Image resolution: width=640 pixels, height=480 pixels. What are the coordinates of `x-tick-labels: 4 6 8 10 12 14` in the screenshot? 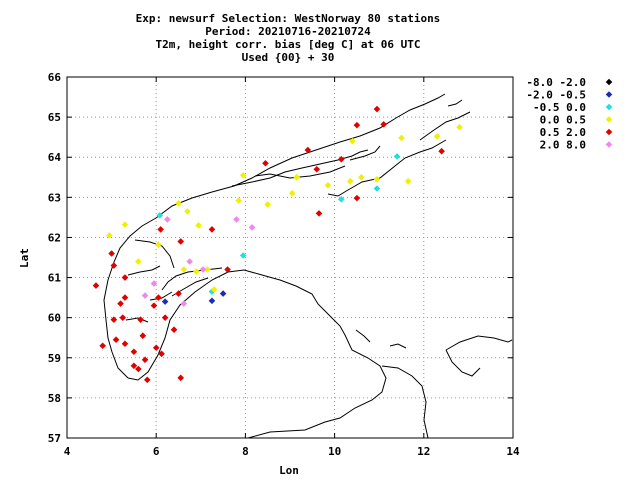 It's located at (292, 451).